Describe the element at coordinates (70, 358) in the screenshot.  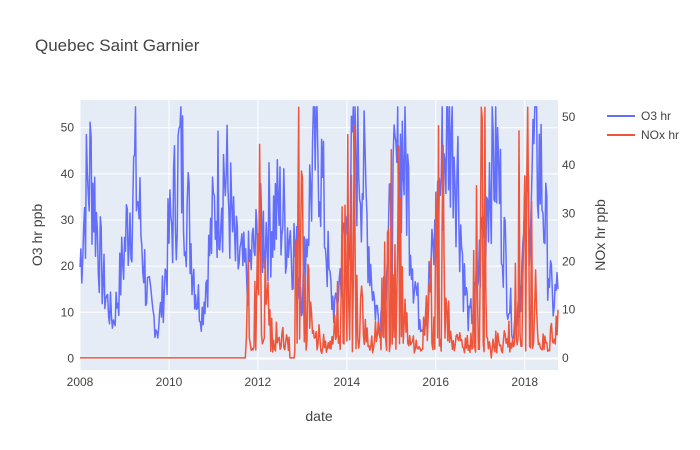
I see `y-tick-label: 0` at that location.